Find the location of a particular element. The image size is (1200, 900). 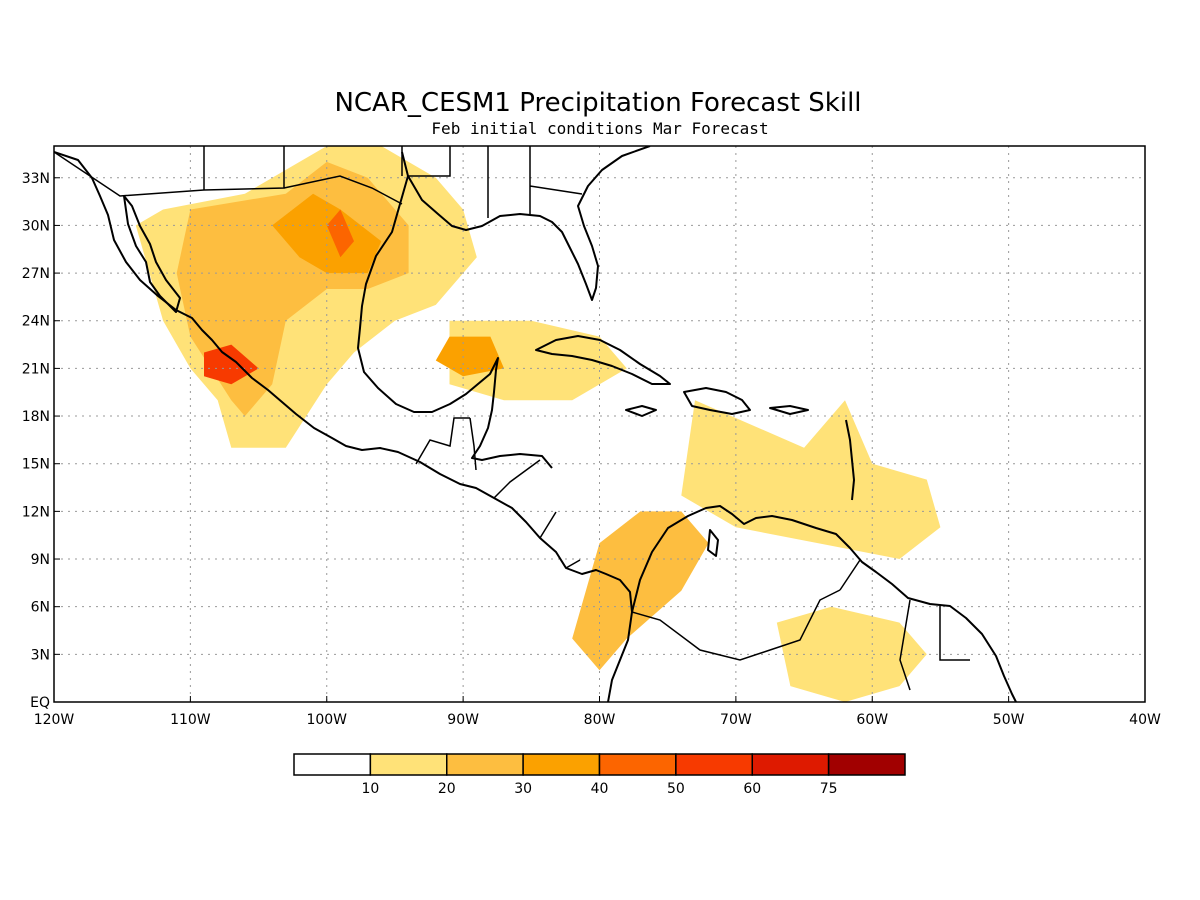

x-tick-label: 80W is located at coordinates (600, 720).